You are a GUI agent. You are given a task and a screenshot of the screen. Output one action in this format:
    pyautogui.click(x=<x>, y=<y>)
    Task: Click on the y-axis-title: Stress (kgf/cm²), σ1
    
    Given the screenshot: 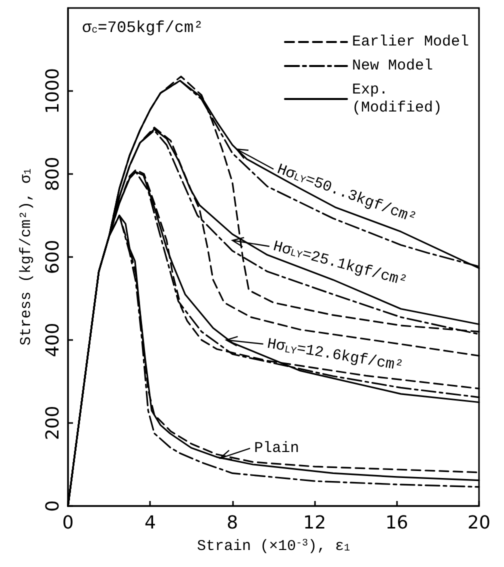 What is the action you would take?
    pyautogui.click(x=26, y=257)
    